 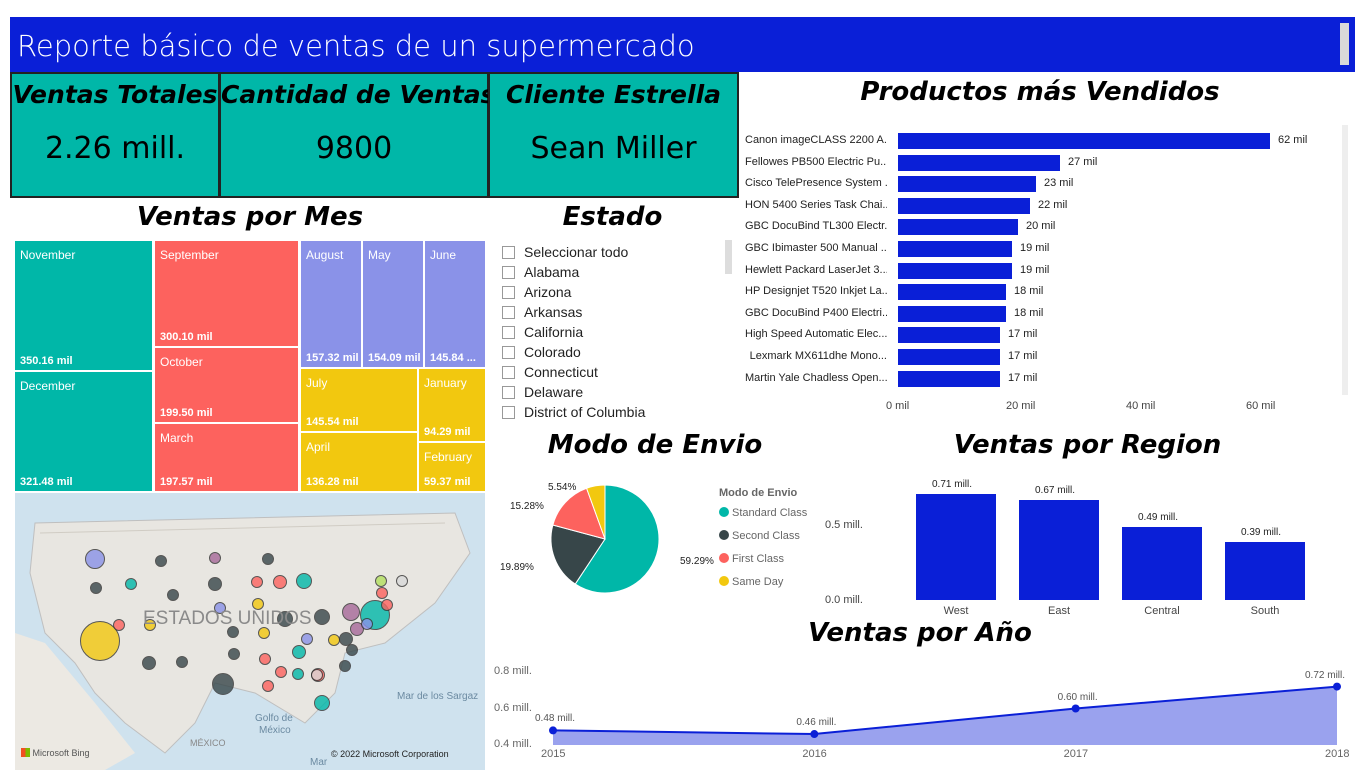 What do you see at coordinates (573, 412) in the screenshot?
I see `estado-option: District of Columbia` at bounding box center [573, 412].